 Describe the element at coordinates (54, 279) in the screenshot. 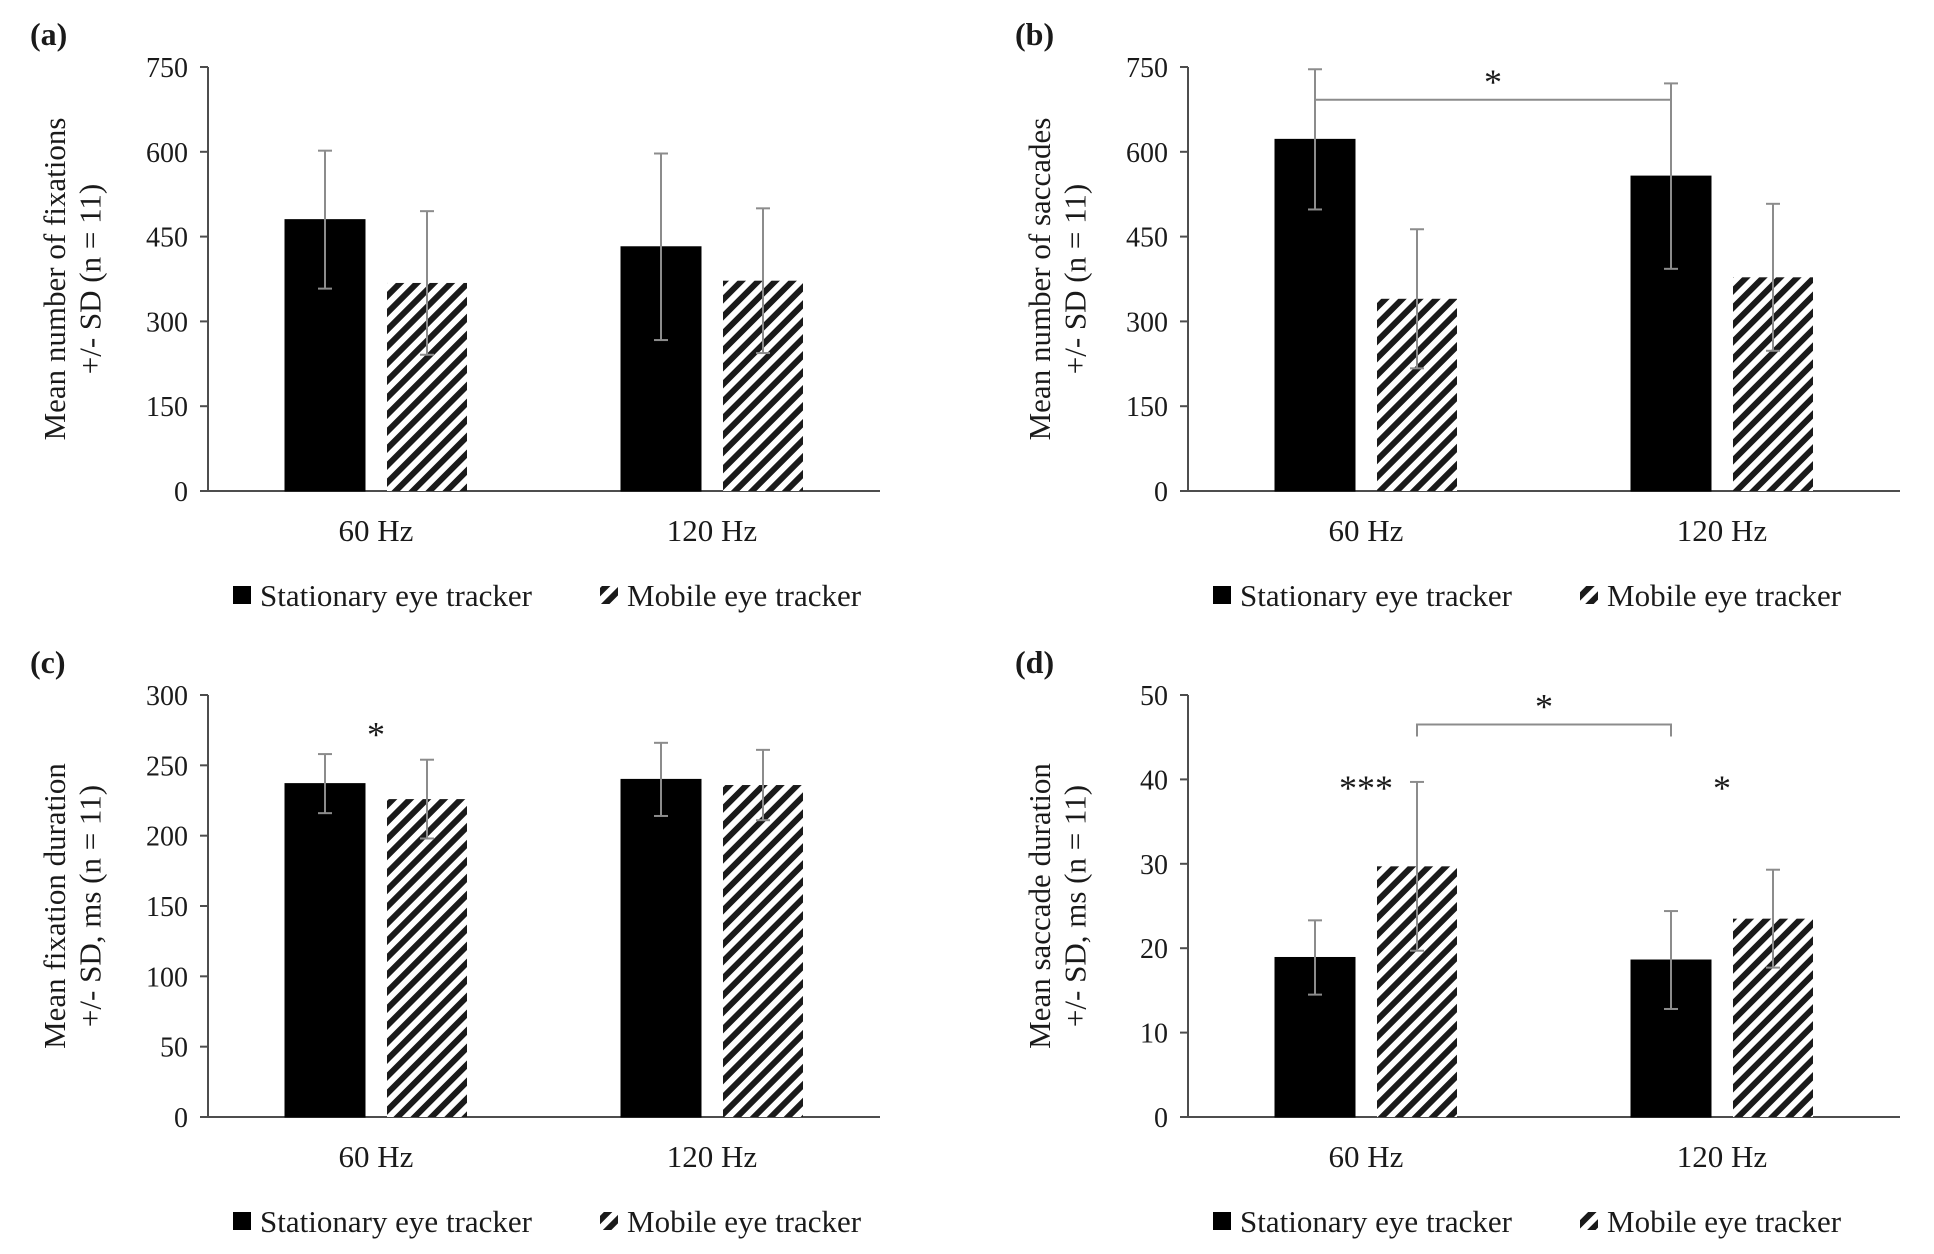

I see `y-axis-label-line: Mean number of fixations` at that location.